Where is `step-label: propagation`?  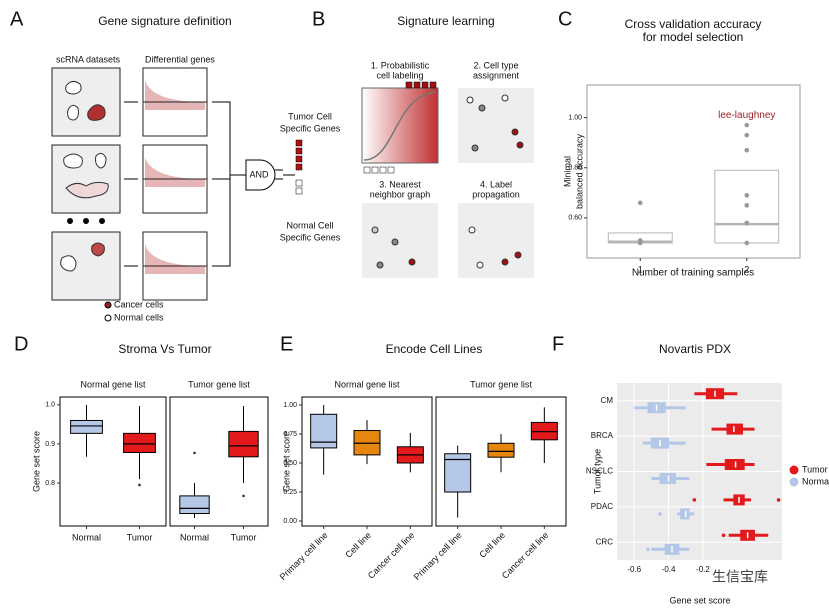
step-label: propagation is located at coordinates (496, 194).